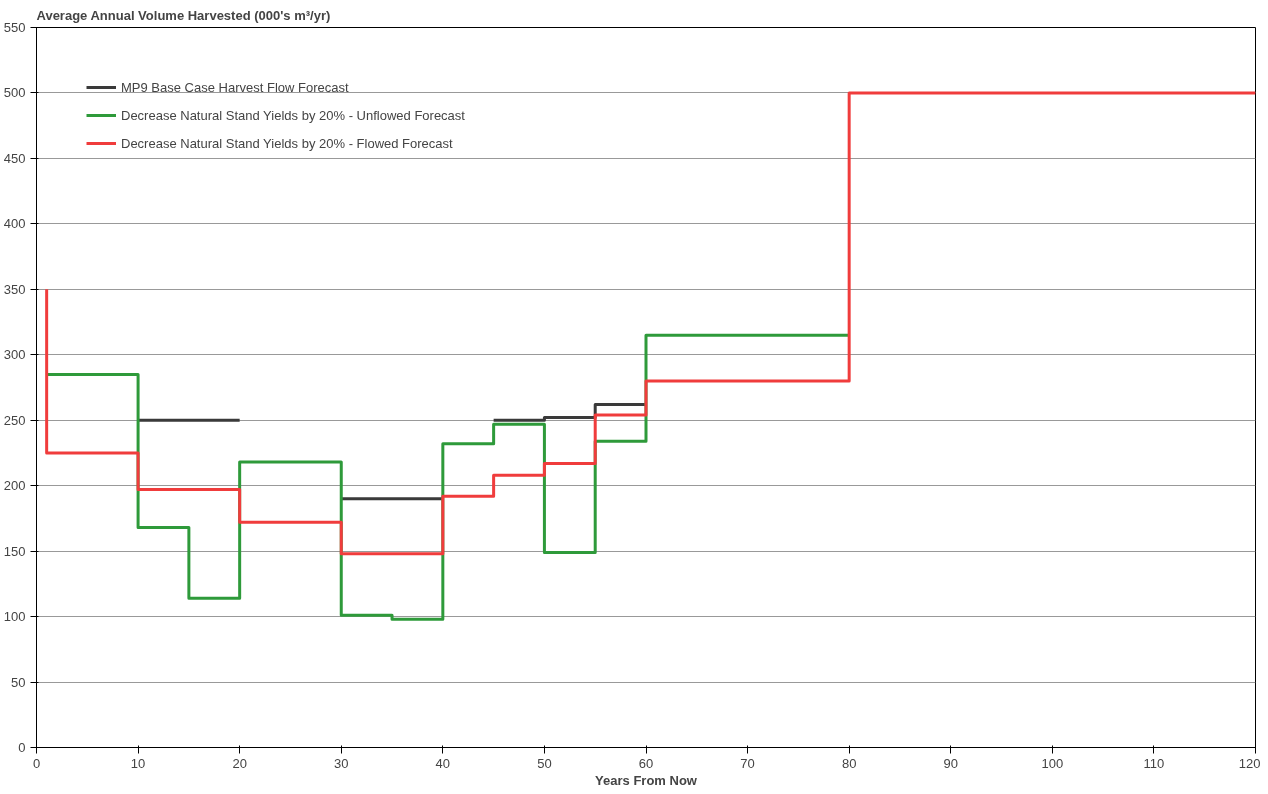 This screenshot has height=794, width=1268. I want to click on y-tick-label: 550, so click(14, 27).